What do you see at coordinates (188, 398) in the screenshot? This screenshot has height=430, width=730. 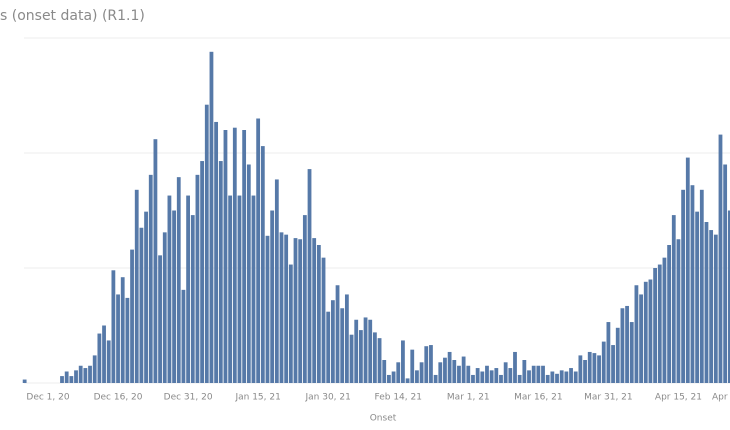 I see `x-tick-label: Dec 31, 20` at bounding box center [188, 398].